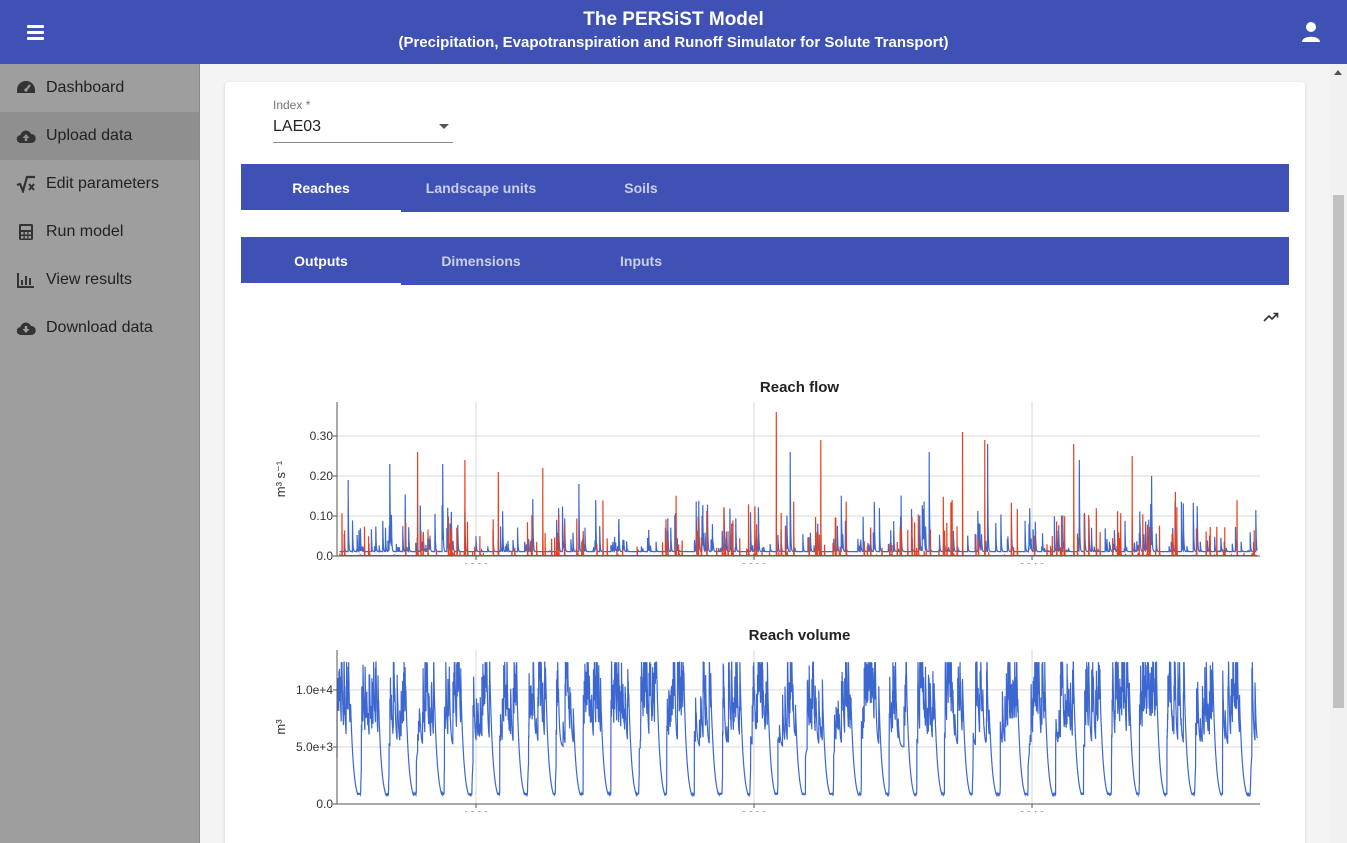 The image size is (1347, 843). I want to click on tab-label: Dimensions, so click(481, 261).